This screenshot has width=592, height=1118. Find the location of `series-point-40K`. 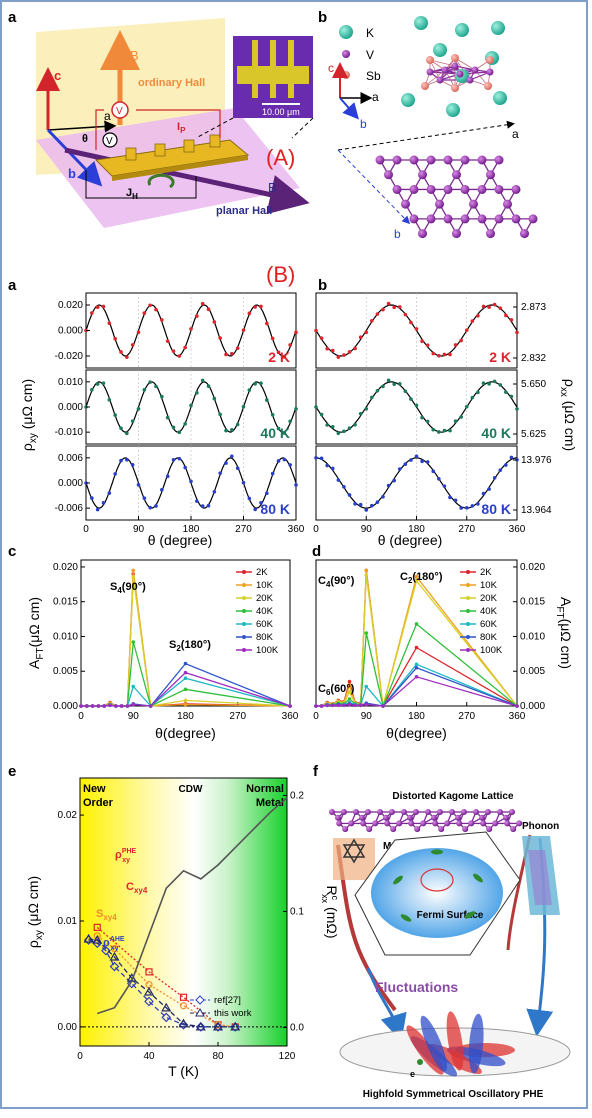

series-point-40K is located at coordinates (185, 689).